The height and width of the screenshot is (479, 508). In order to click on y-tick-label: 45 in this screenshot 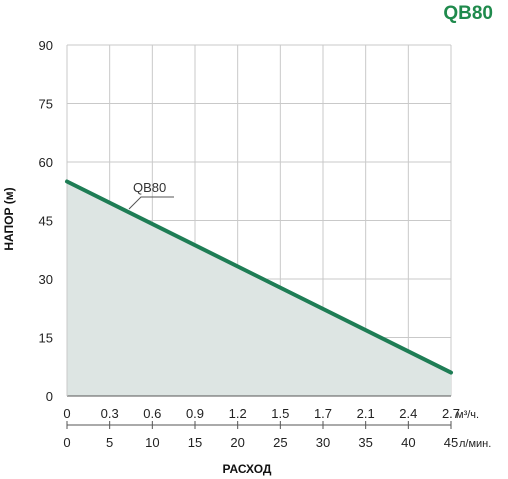, I will do `click(46, 221)`.